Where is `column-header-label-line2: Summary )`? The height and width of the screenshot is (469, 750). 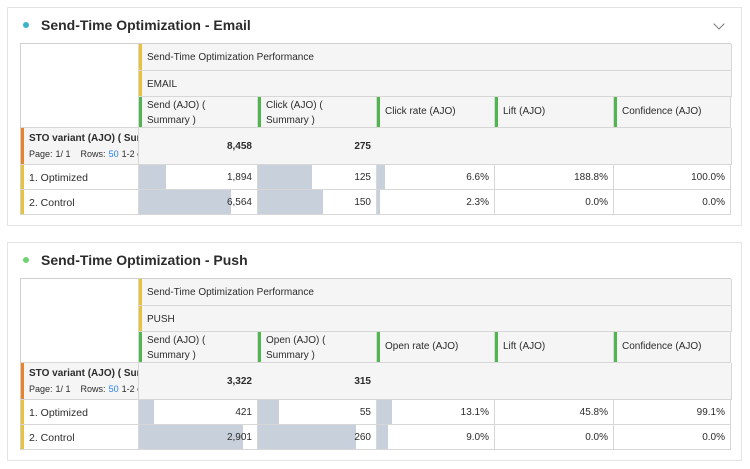 column-header-label-line2: Summary ) is located at coordinates (171, 355).